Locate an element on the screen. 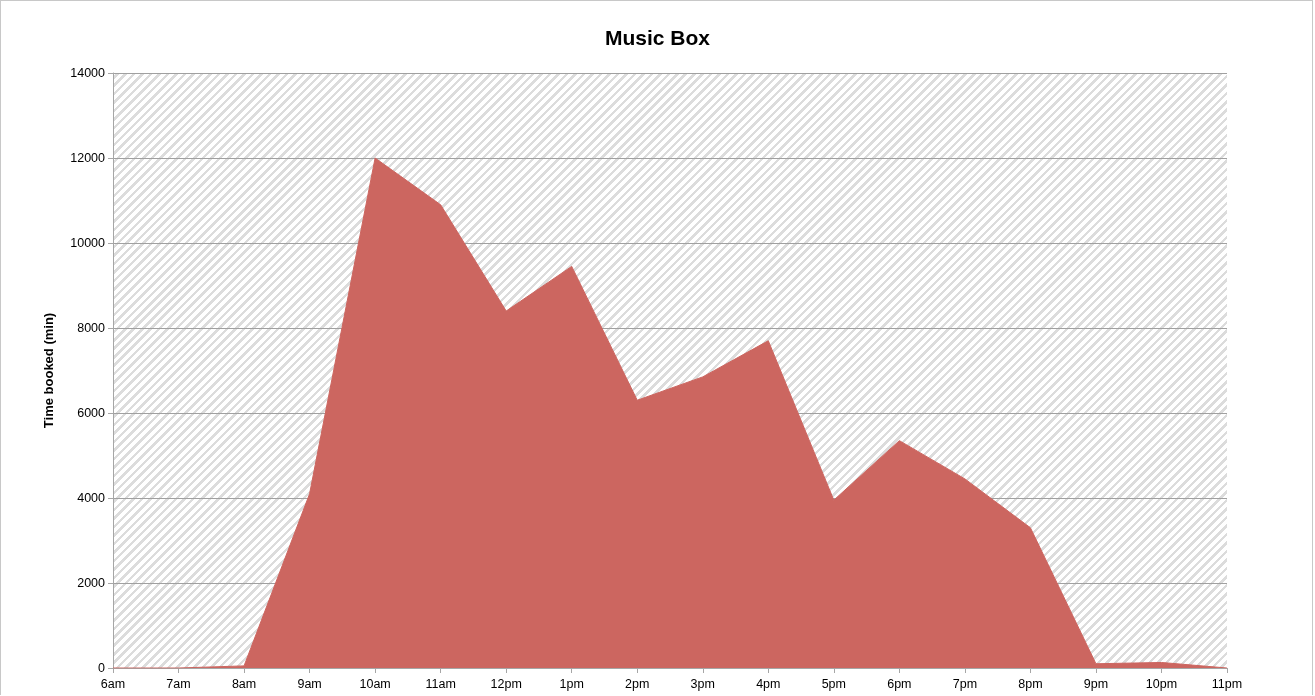 Image resolution: width=1315 pixels, height=696 pixels. x-tick-label: 11pm is located at coordinates (1227, 683).